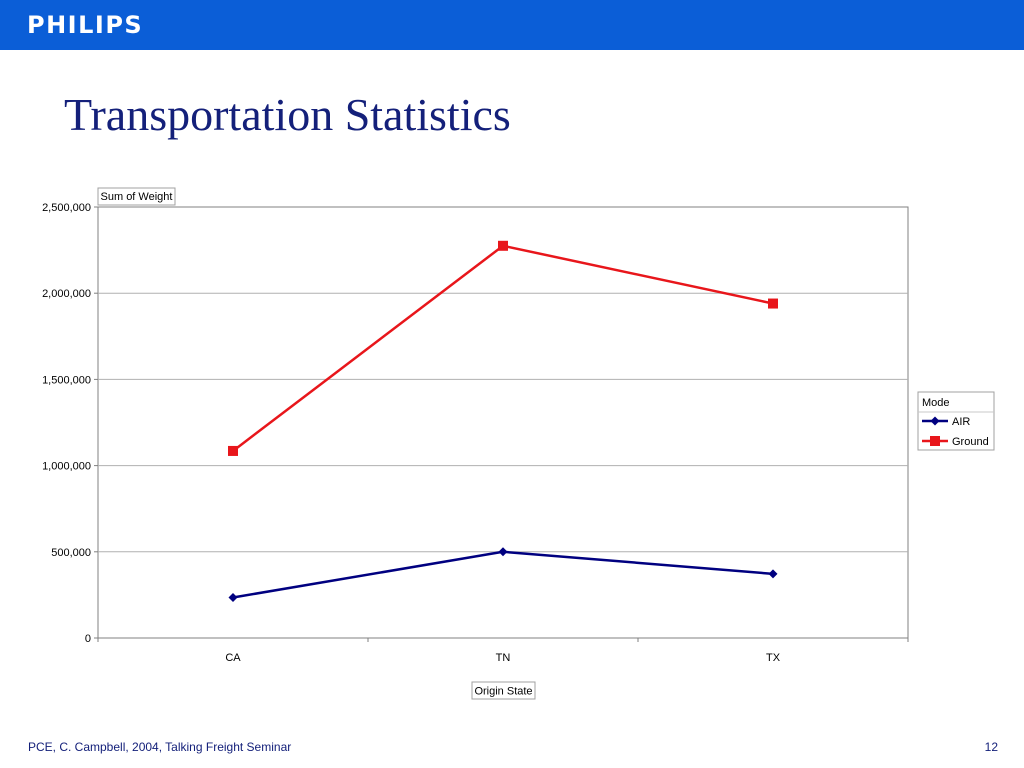 The image size is (1024, 768). I want to click on legend: Mode AIR Ground, so click(956, 421).